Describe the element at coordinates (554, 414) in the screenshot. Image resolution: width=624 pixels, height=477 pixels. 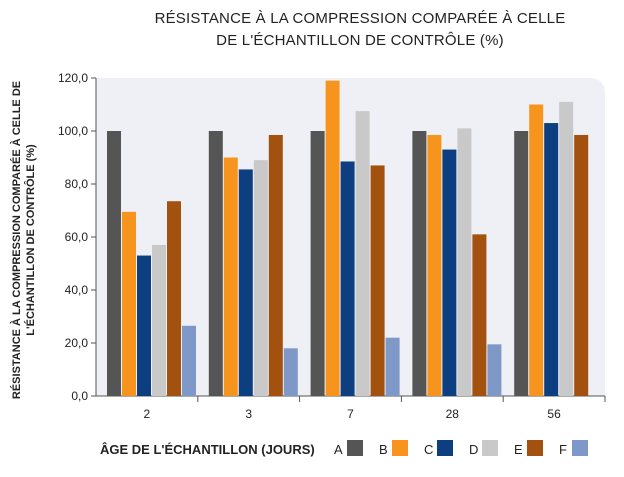
I see `x-tick-label: 56` at that location.